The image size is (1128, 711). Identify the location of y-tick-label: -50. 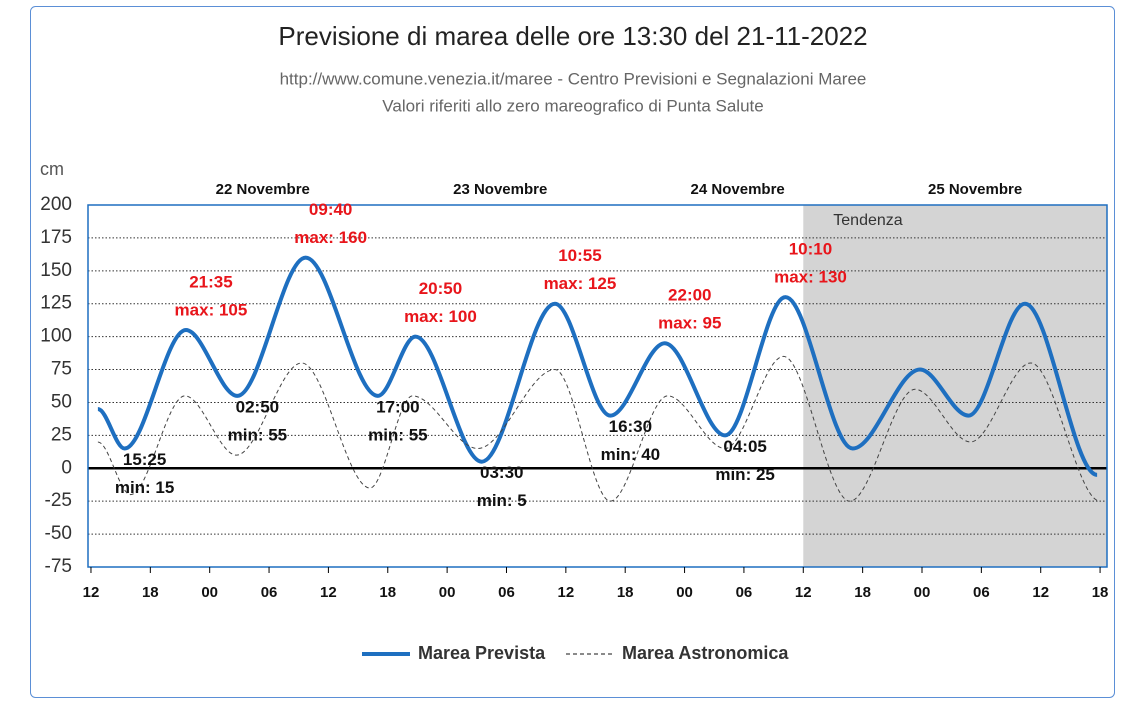
(58, 533).